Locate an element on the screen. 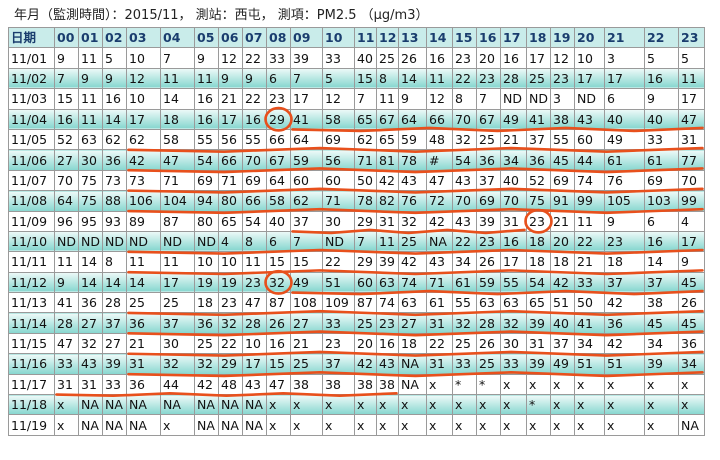 This screenshot has width=720, height=460. value-cell: 55 is located at coordinates (254, 139).